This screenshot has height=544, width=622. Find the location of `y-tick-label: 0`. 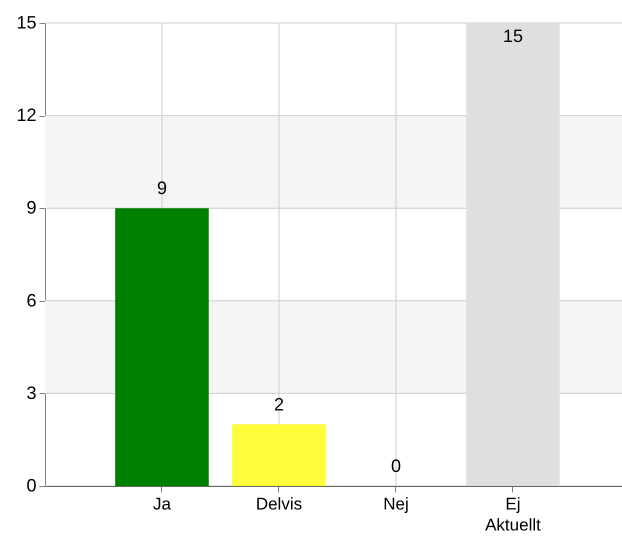

y-tick-label: 0 is located at coordinates (31, 486).